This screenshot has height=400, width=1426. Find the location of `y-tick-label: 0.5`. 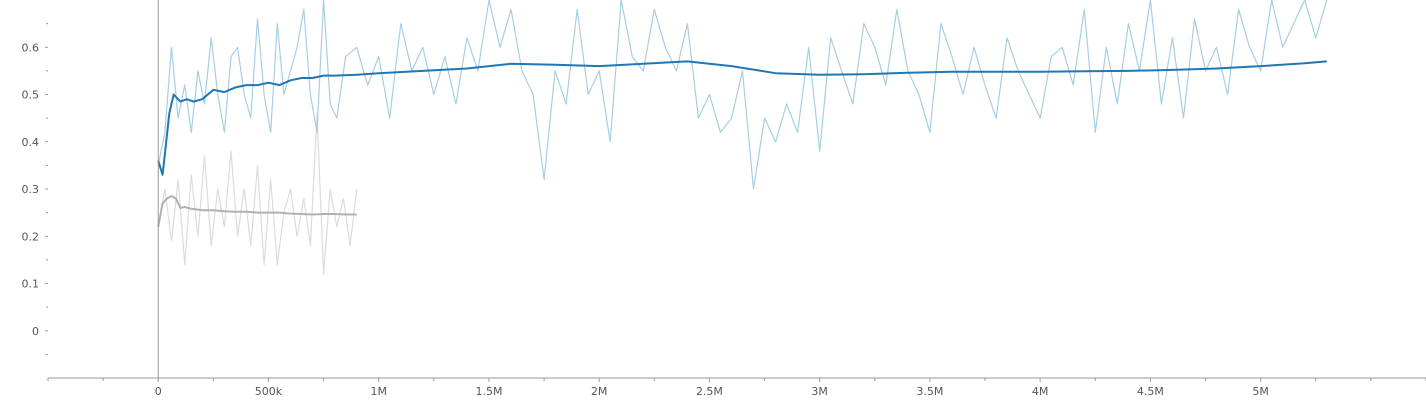

y-tick-label: 0.5 is located at coordinates (31, 95).